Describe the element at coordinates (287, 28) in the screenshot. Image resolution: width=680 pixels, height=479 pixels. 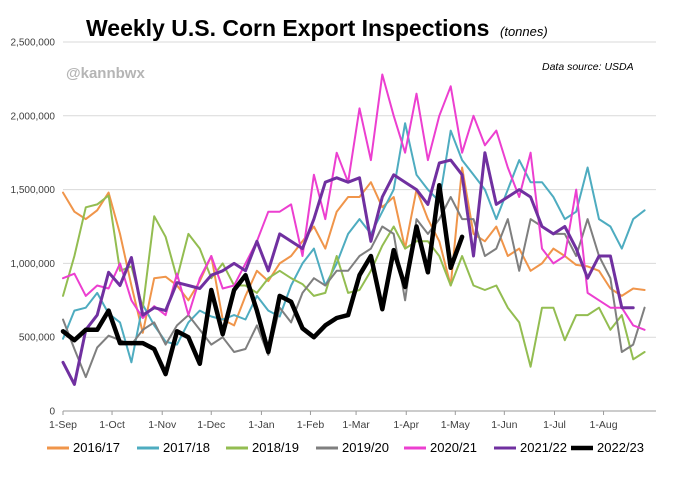
I see `chart-title: Weekly U.S. Corn Export Inspections` at that location.